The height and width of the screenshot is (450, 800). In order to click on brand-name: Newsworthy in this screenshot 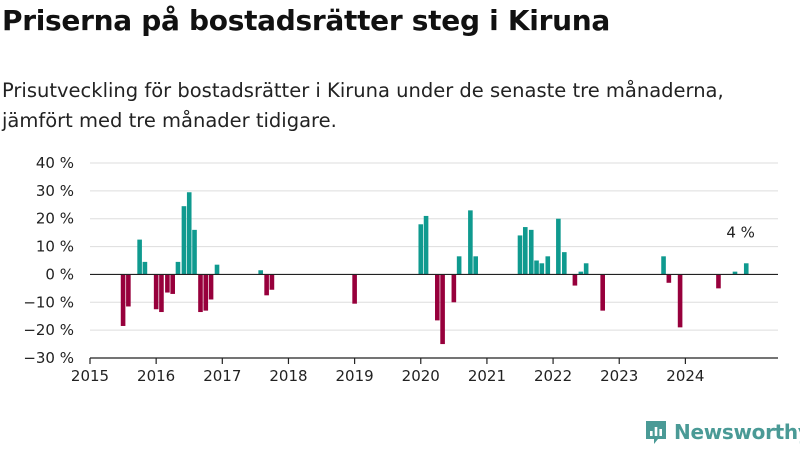, I will do `click(737, 432)`.